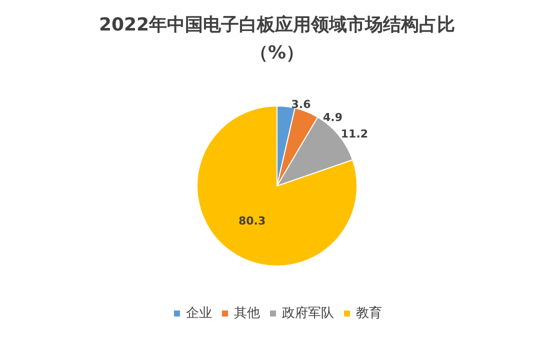  I want to click on chart-title: 2022年中国电子白板应用领域市场结构占比（%）, so click(277, 39).